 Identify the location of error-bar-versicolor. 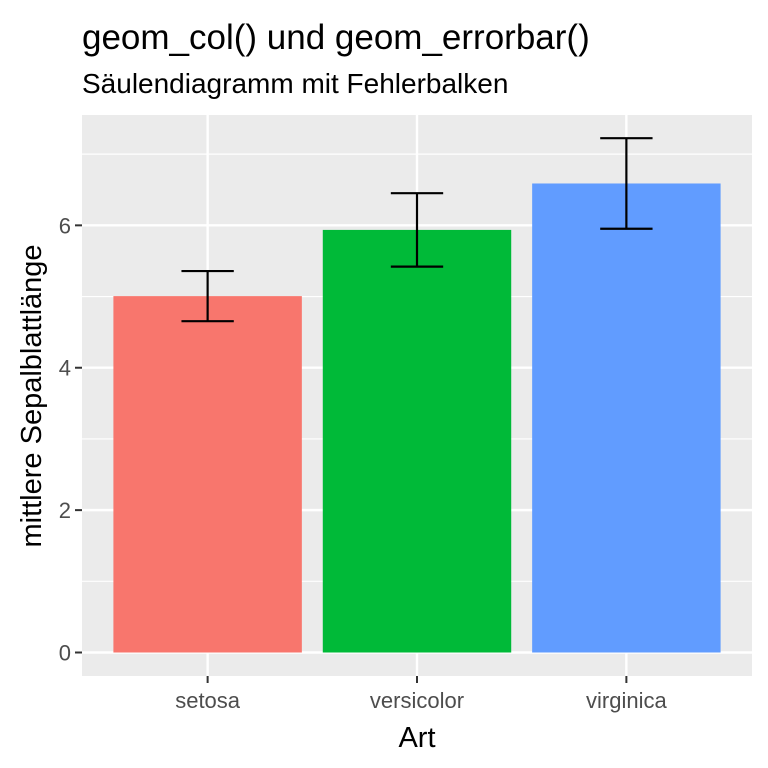
(417, 230).